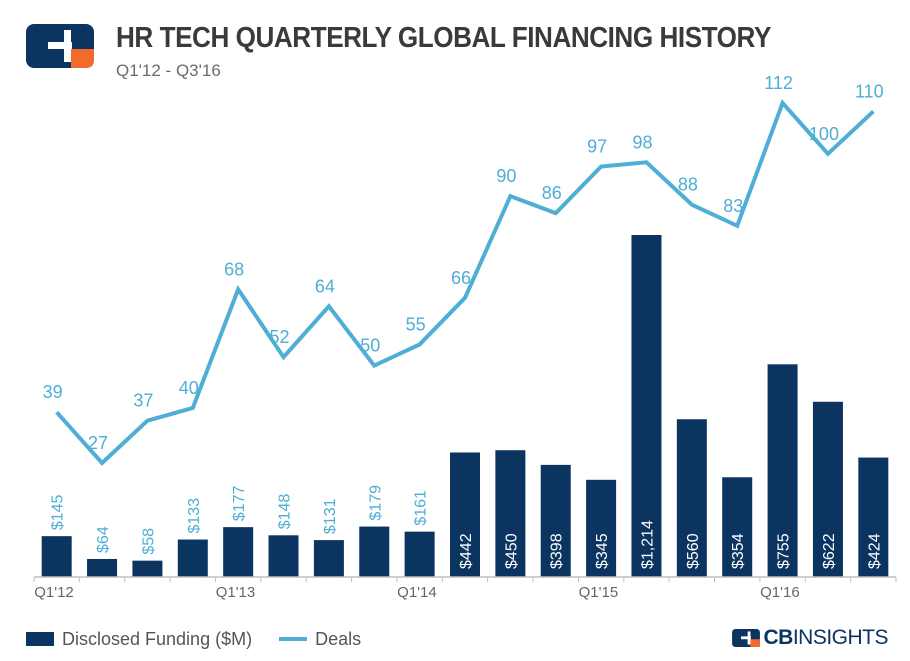  I want to click on legend-bar-swatch, so click(40, 639).